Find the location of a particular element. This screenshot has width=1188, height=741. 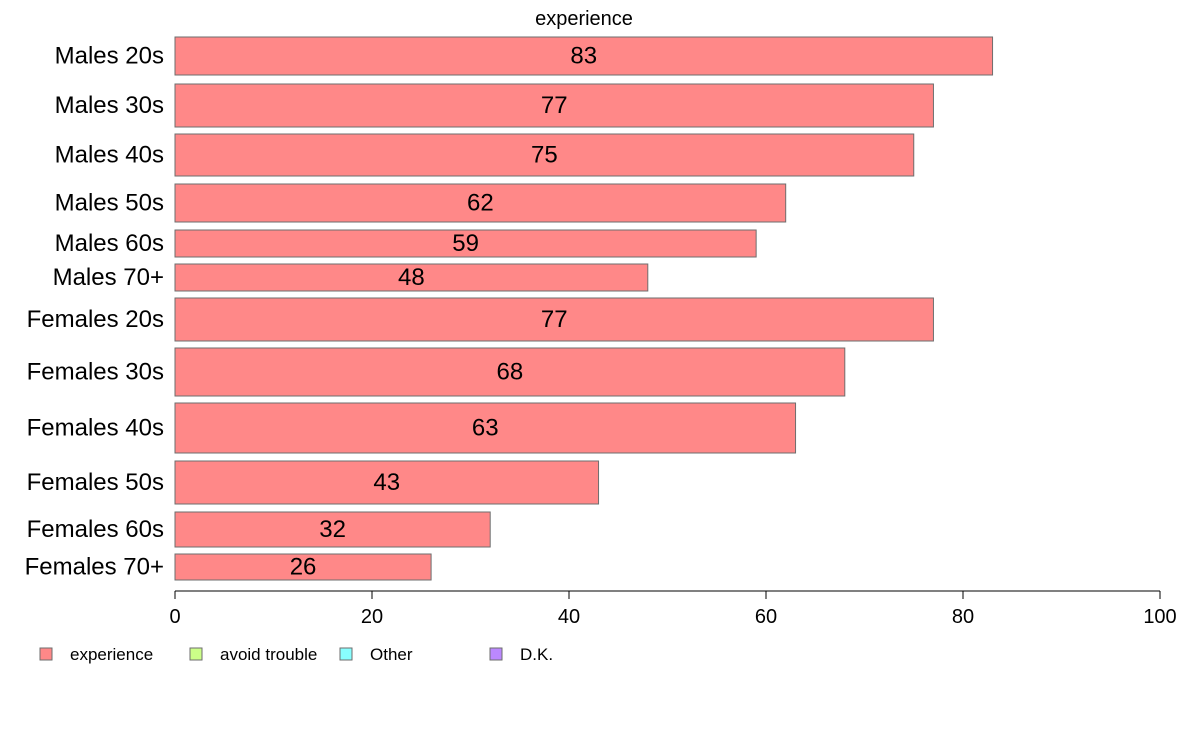

data-label: 83 is located at coordinates (583, 56).